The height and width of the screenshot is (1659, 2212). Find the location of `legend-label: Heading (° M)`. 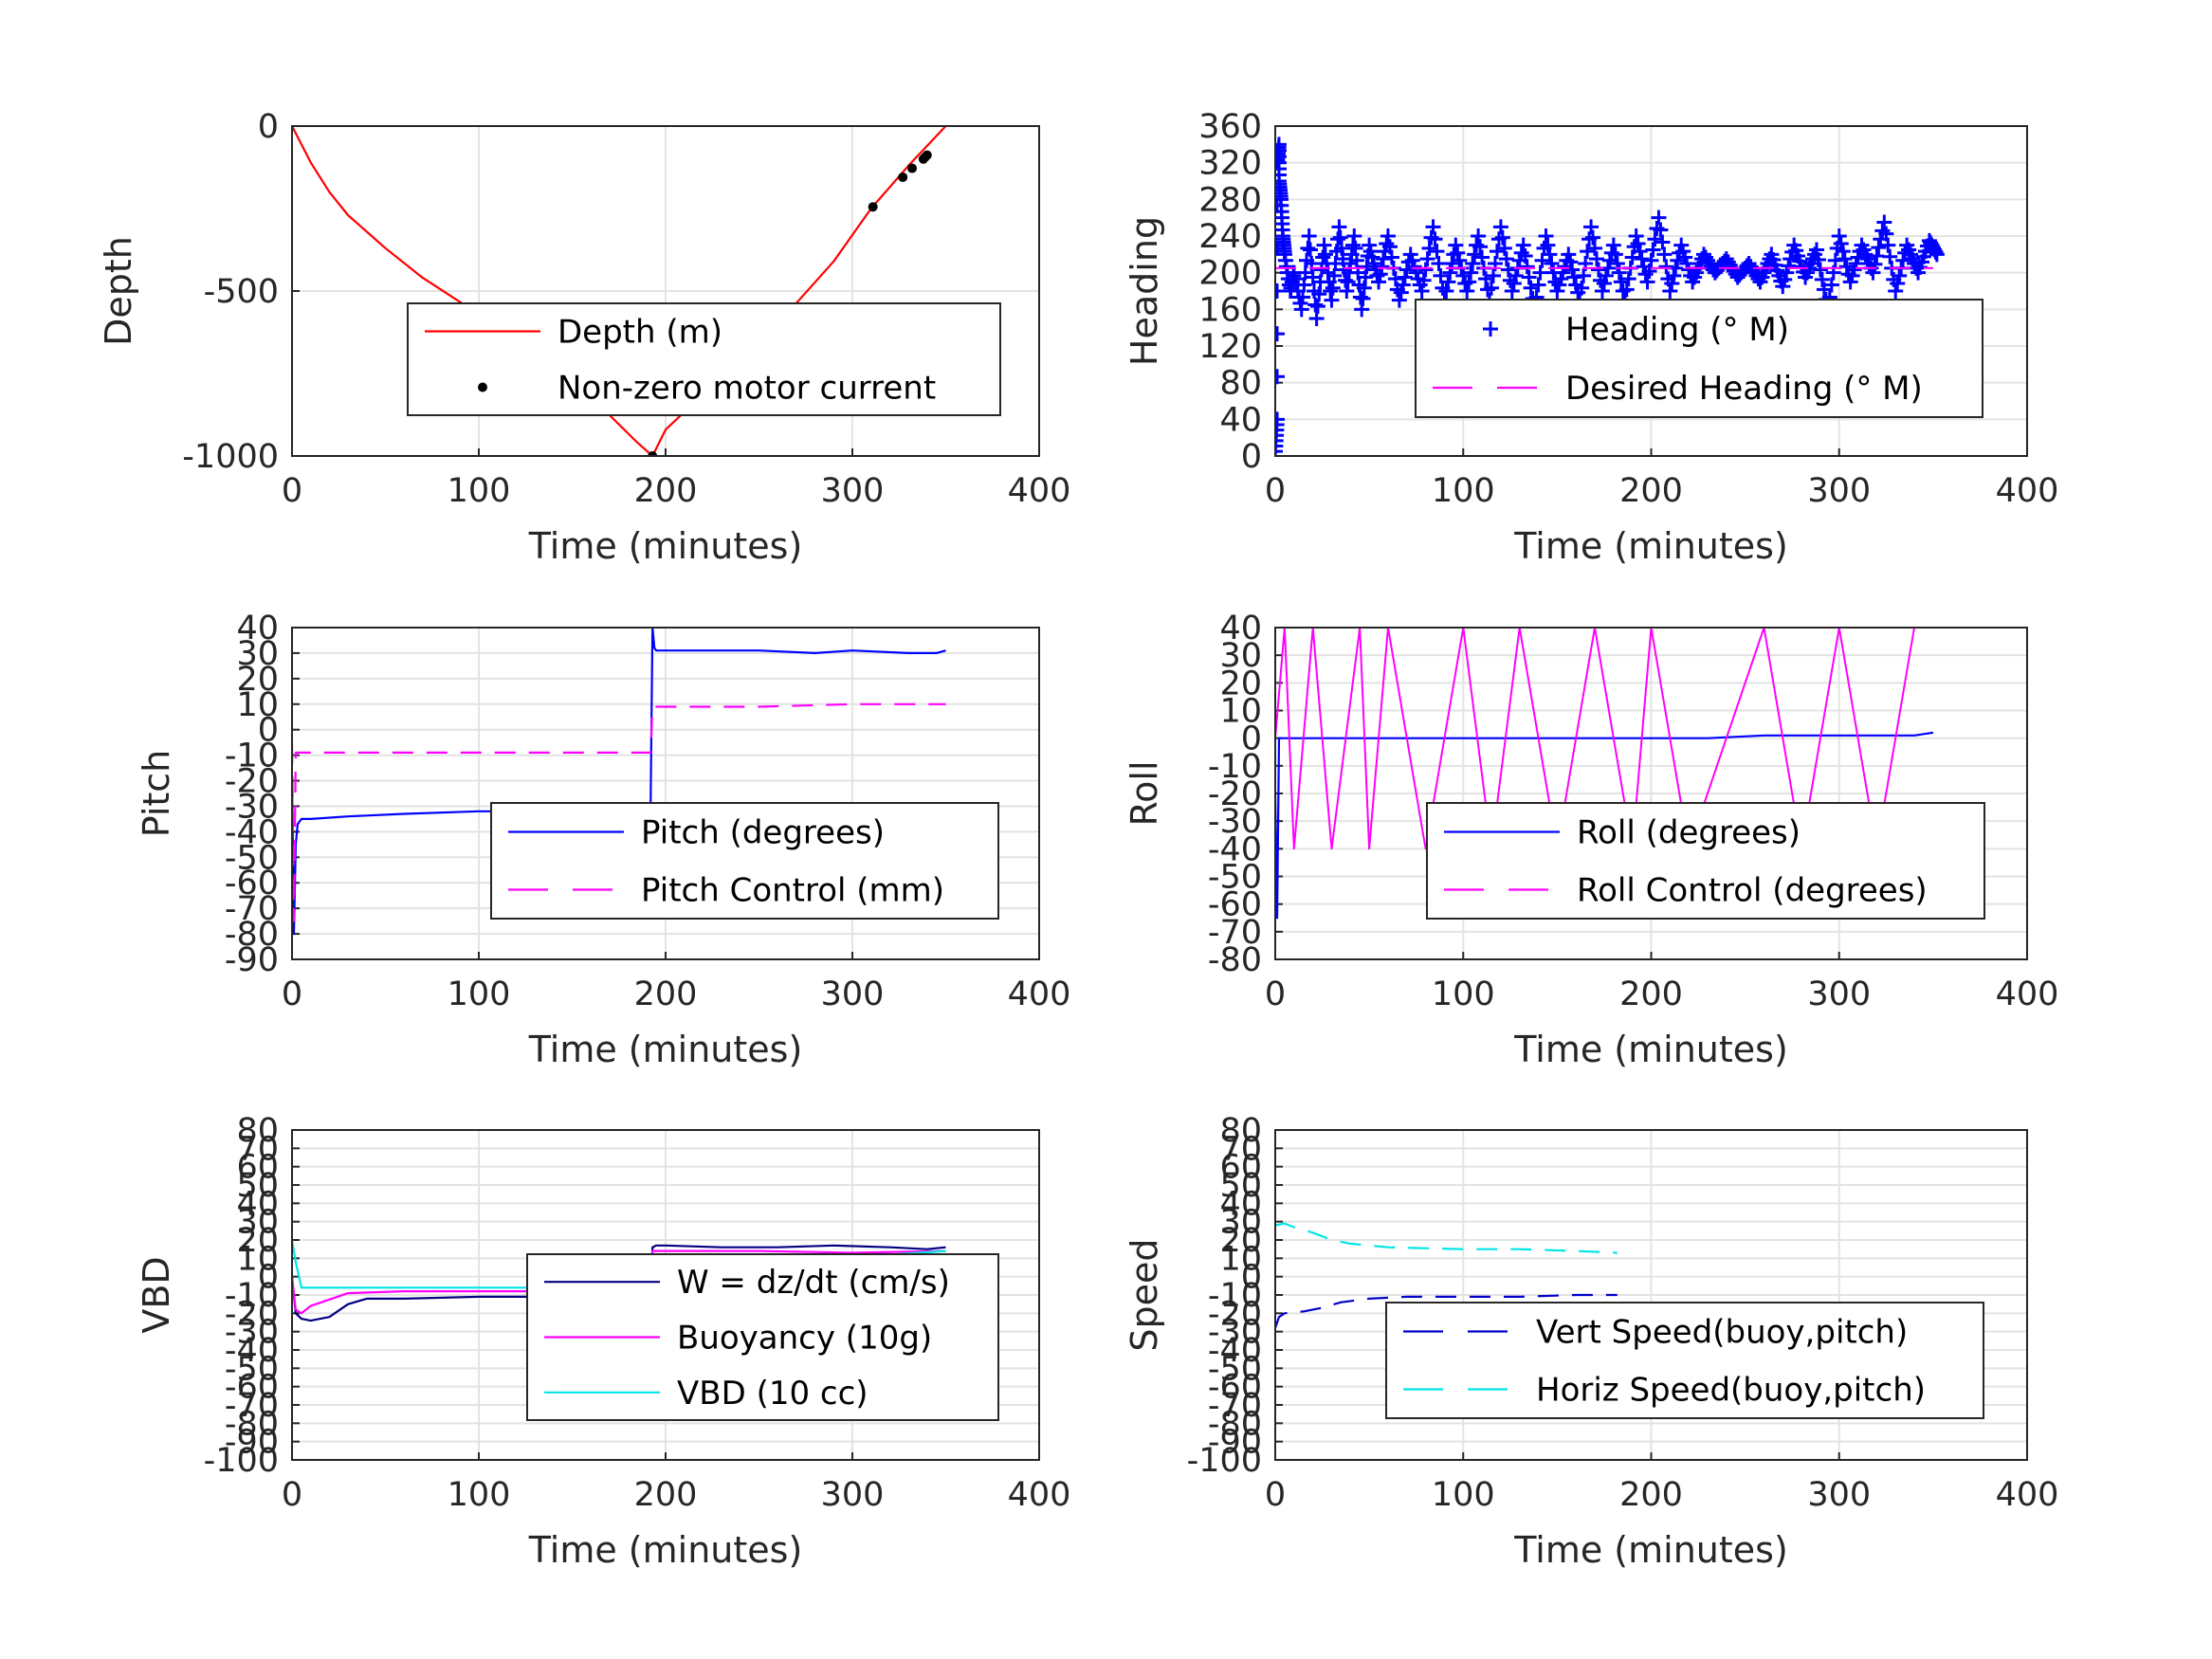

legend-label: Heading (° M) is located at coordinates (1677, 330).